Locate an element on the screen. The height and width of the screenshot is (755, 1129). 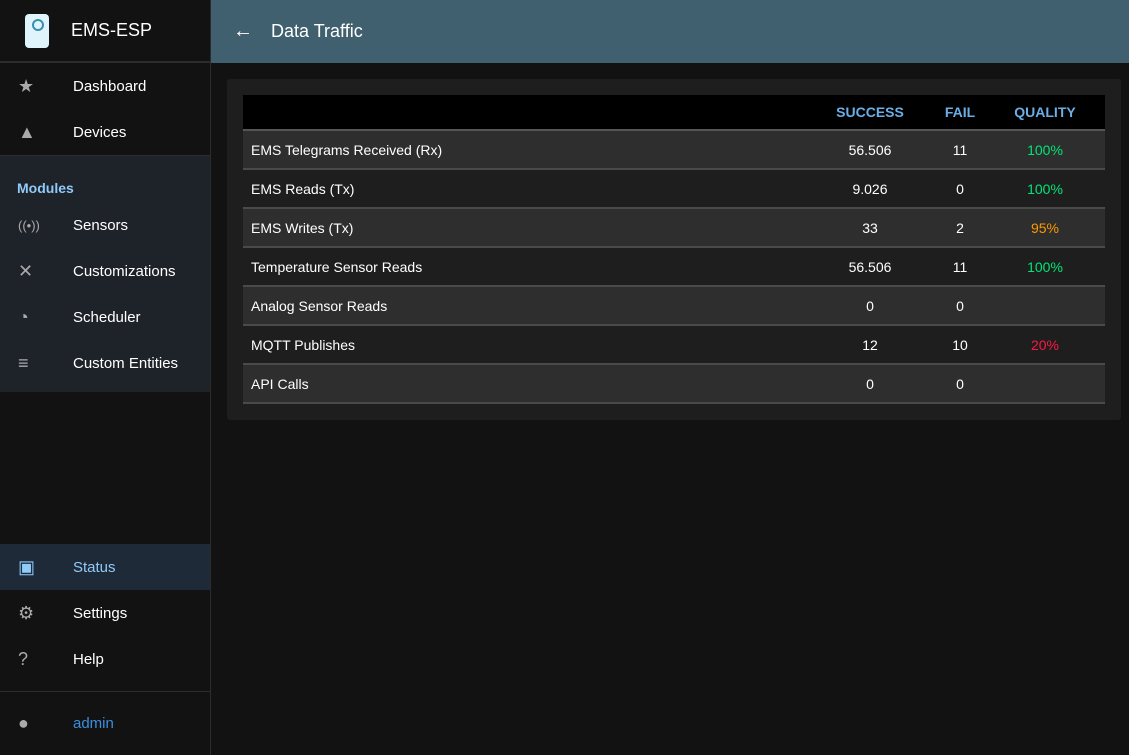
tools-icon: ✕ is located at coordinates (26, 270).